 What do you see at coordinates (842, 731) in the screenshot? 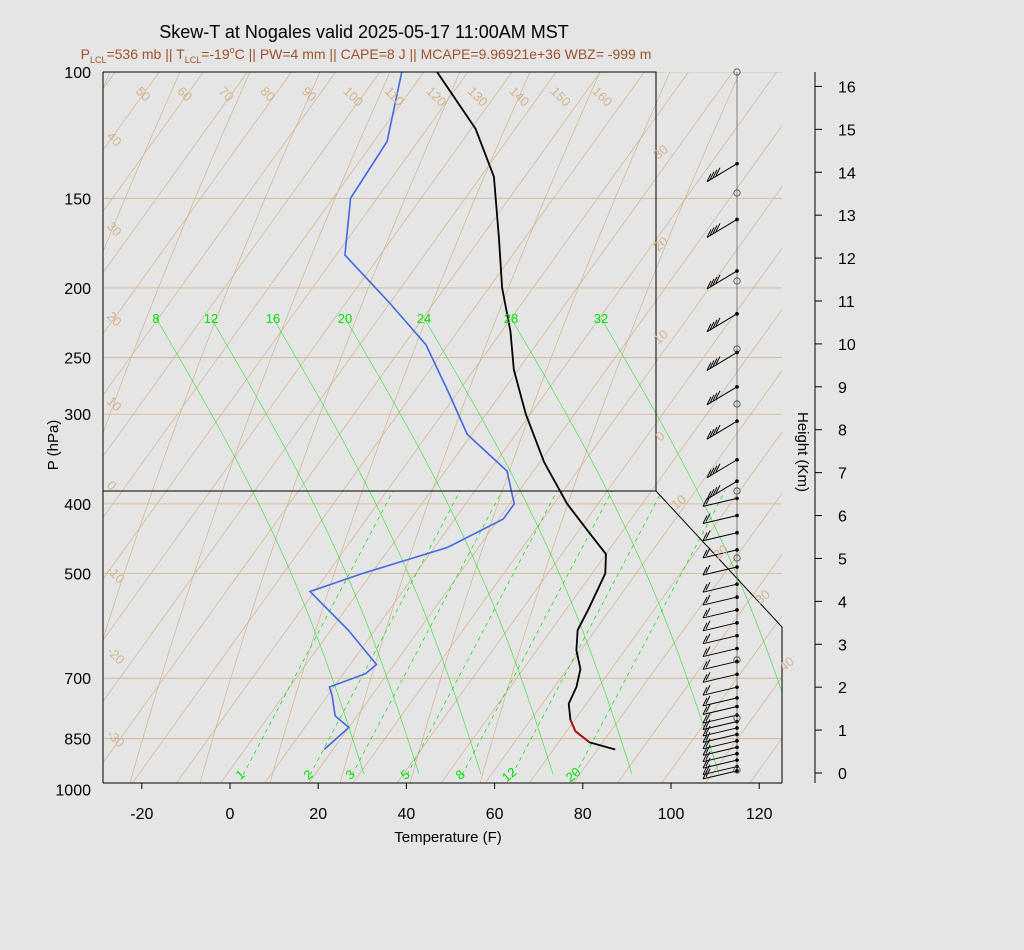
I see `height-tick-label: 1` at bounding box center [842, 731].